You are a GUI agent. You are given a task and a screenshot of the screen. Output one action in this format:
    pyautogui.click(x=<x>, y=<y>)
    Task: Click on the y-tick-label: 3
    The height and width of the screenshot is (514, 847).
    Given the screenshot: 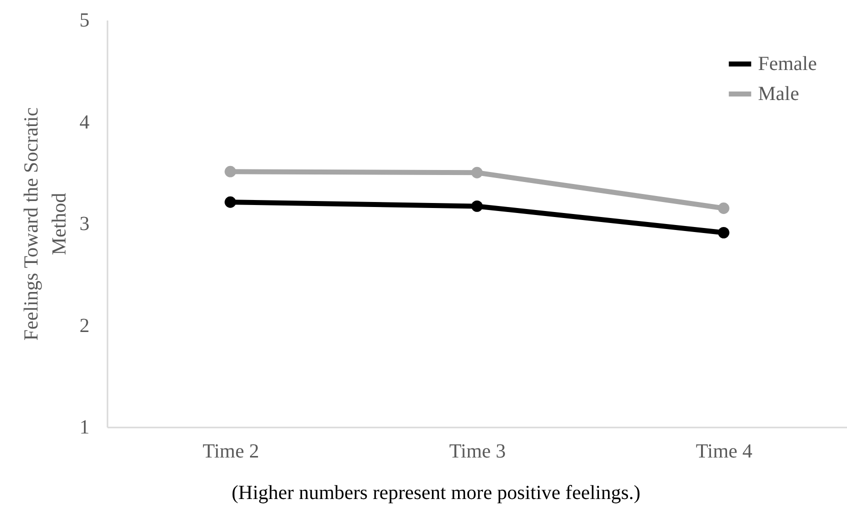 What is the action you would take?
    pyautogui.click(x=85, y=224)
    